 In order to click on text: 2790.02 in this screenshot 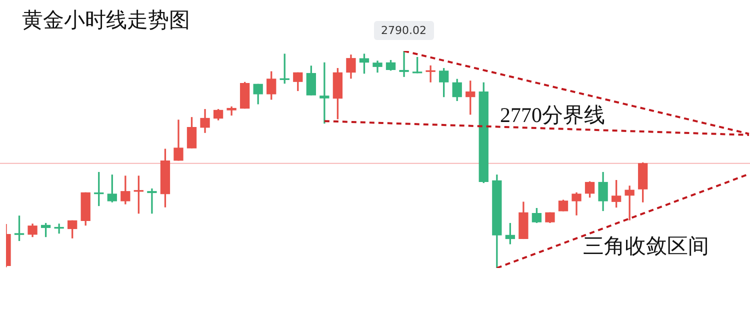, I will do `click(404, 30)`.